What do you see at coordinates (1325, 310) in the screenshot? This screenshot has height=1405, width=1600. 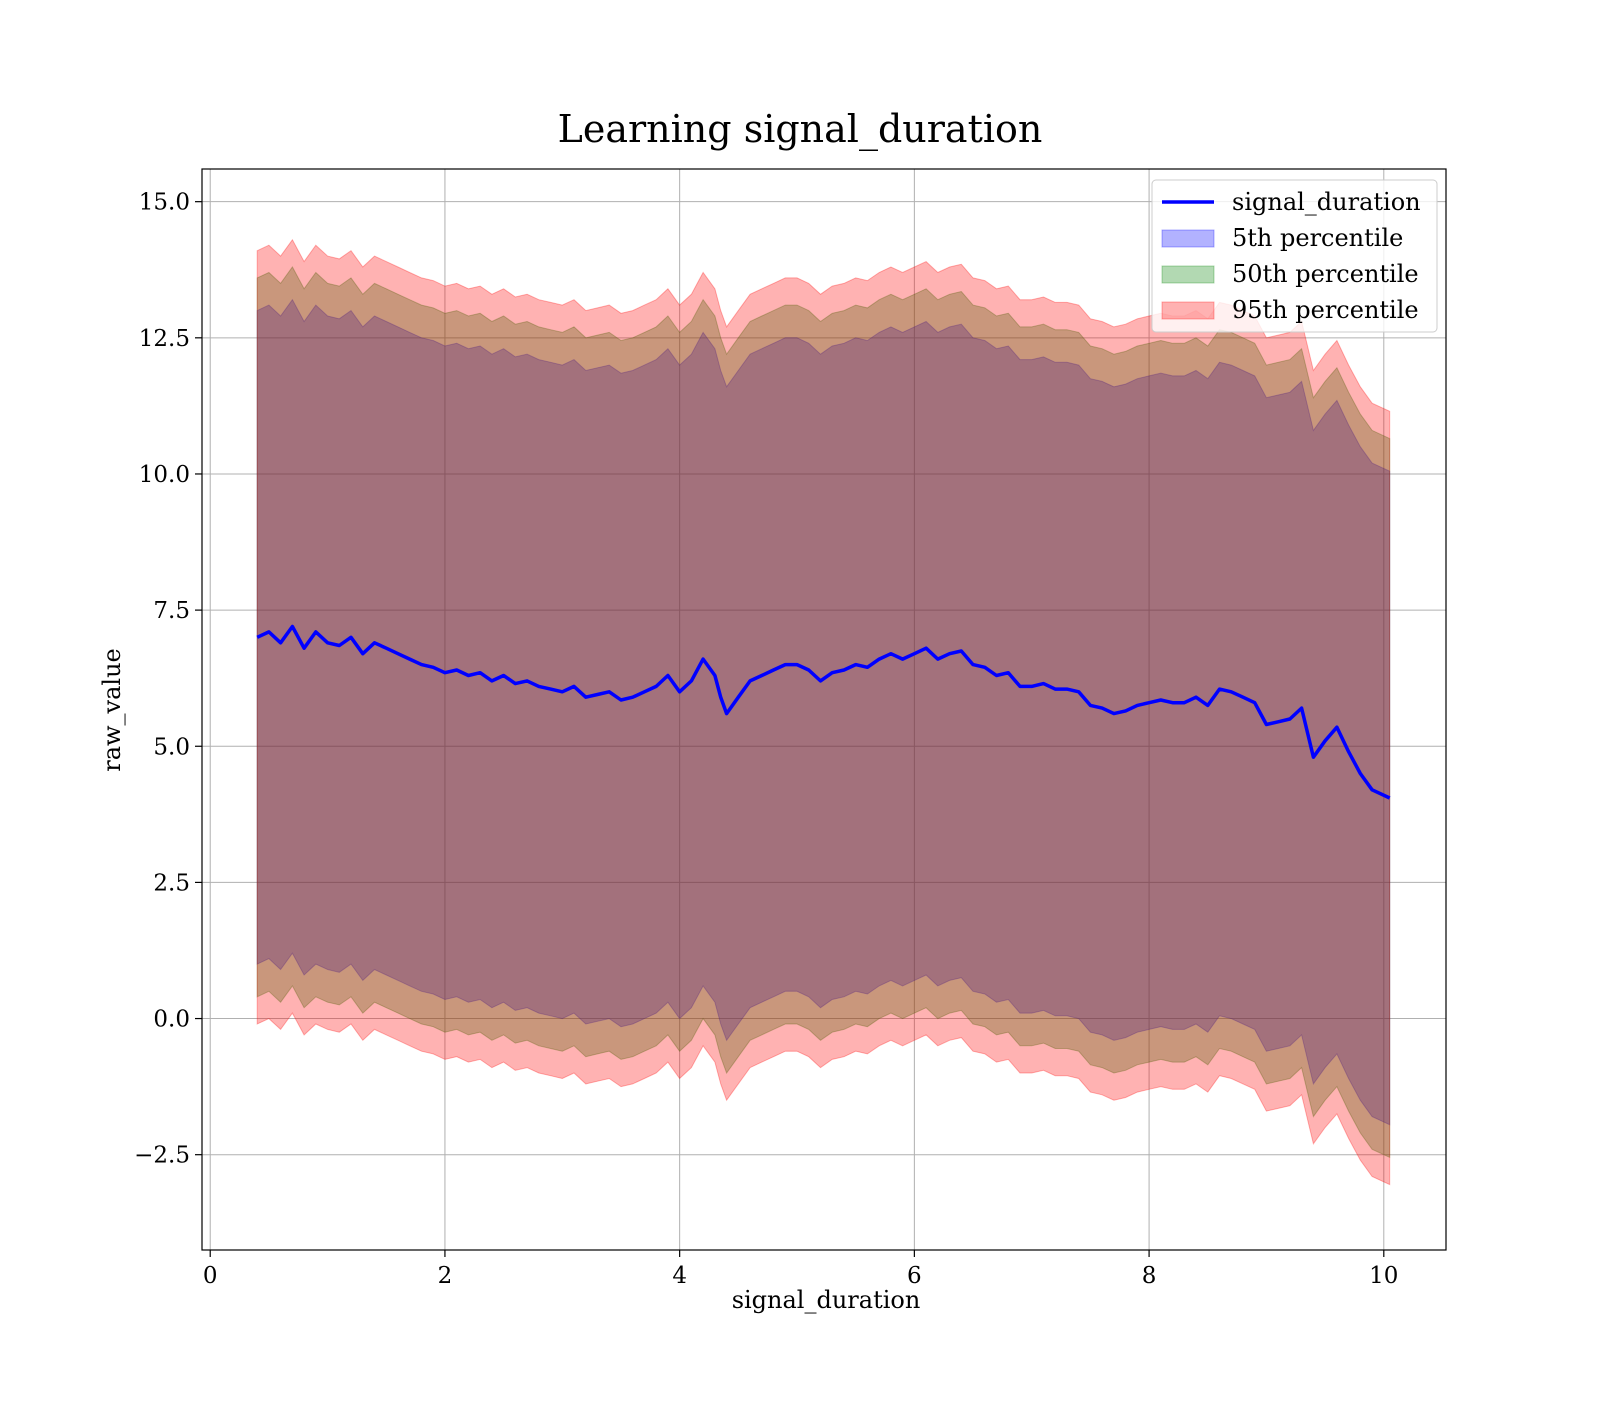 I see `legend-label-3: 95th percentile` at bounding box center [1325, 310].